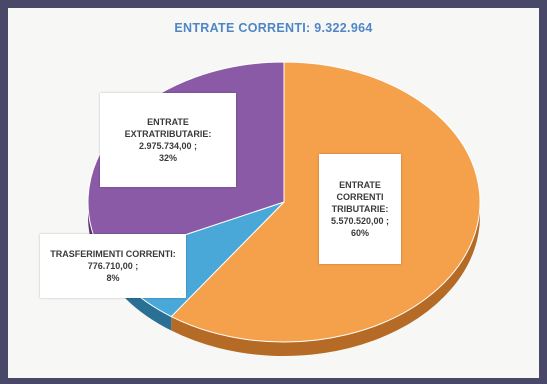  I want to click on slice-label-trasferimenti-value: 776.710,00 ;, so click(113, 266).